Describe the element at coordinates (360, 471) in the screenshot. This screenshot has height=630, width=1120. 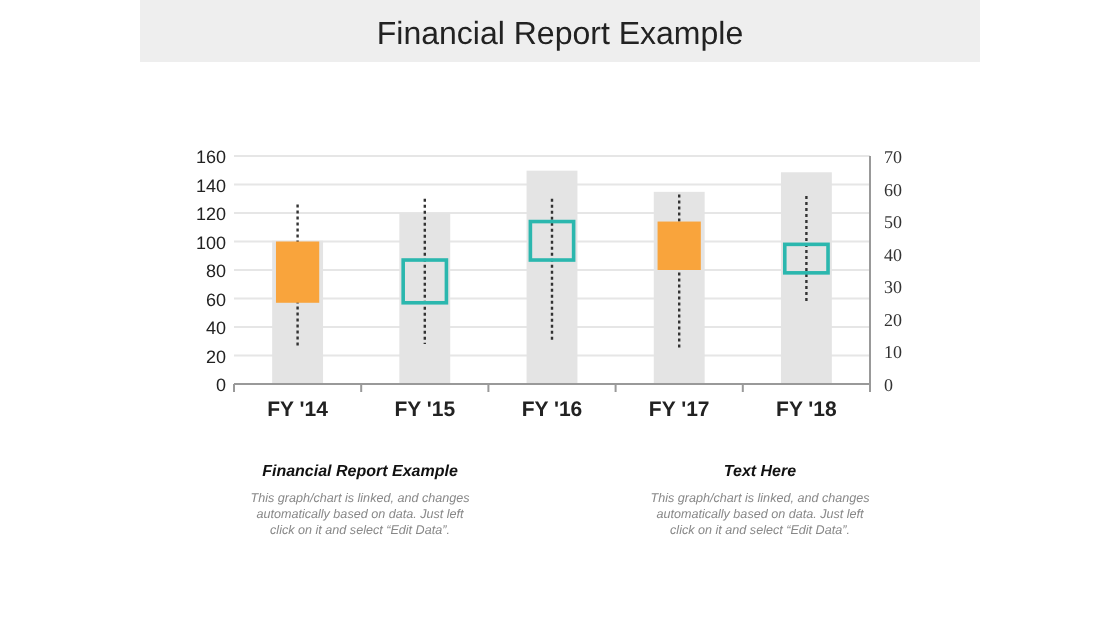
I see `text: Financial Report Example` at that location.